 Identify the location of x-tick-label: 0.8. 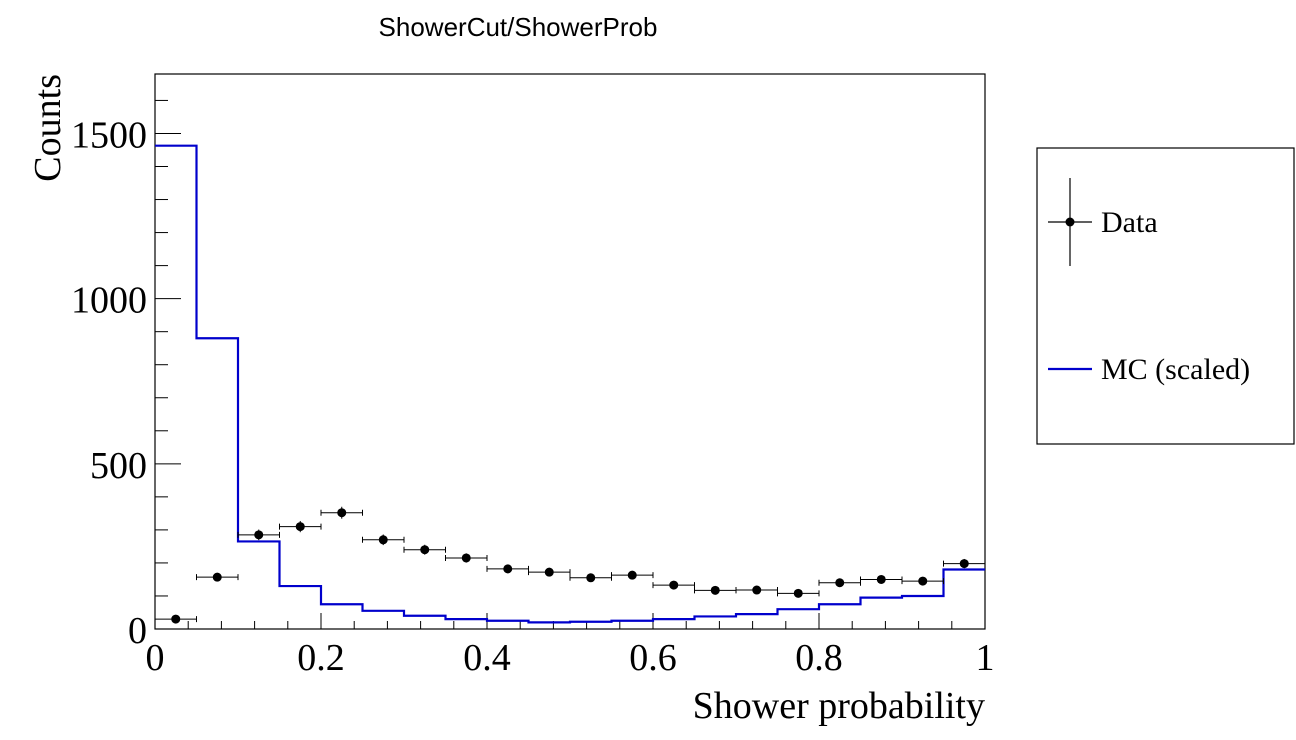
(819, 658).